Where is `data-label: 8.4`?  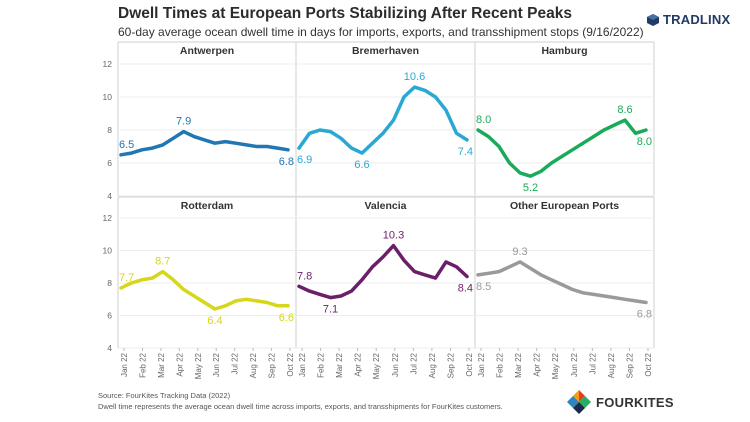 data-label: 8.4 is located at coordinates (465, 289).